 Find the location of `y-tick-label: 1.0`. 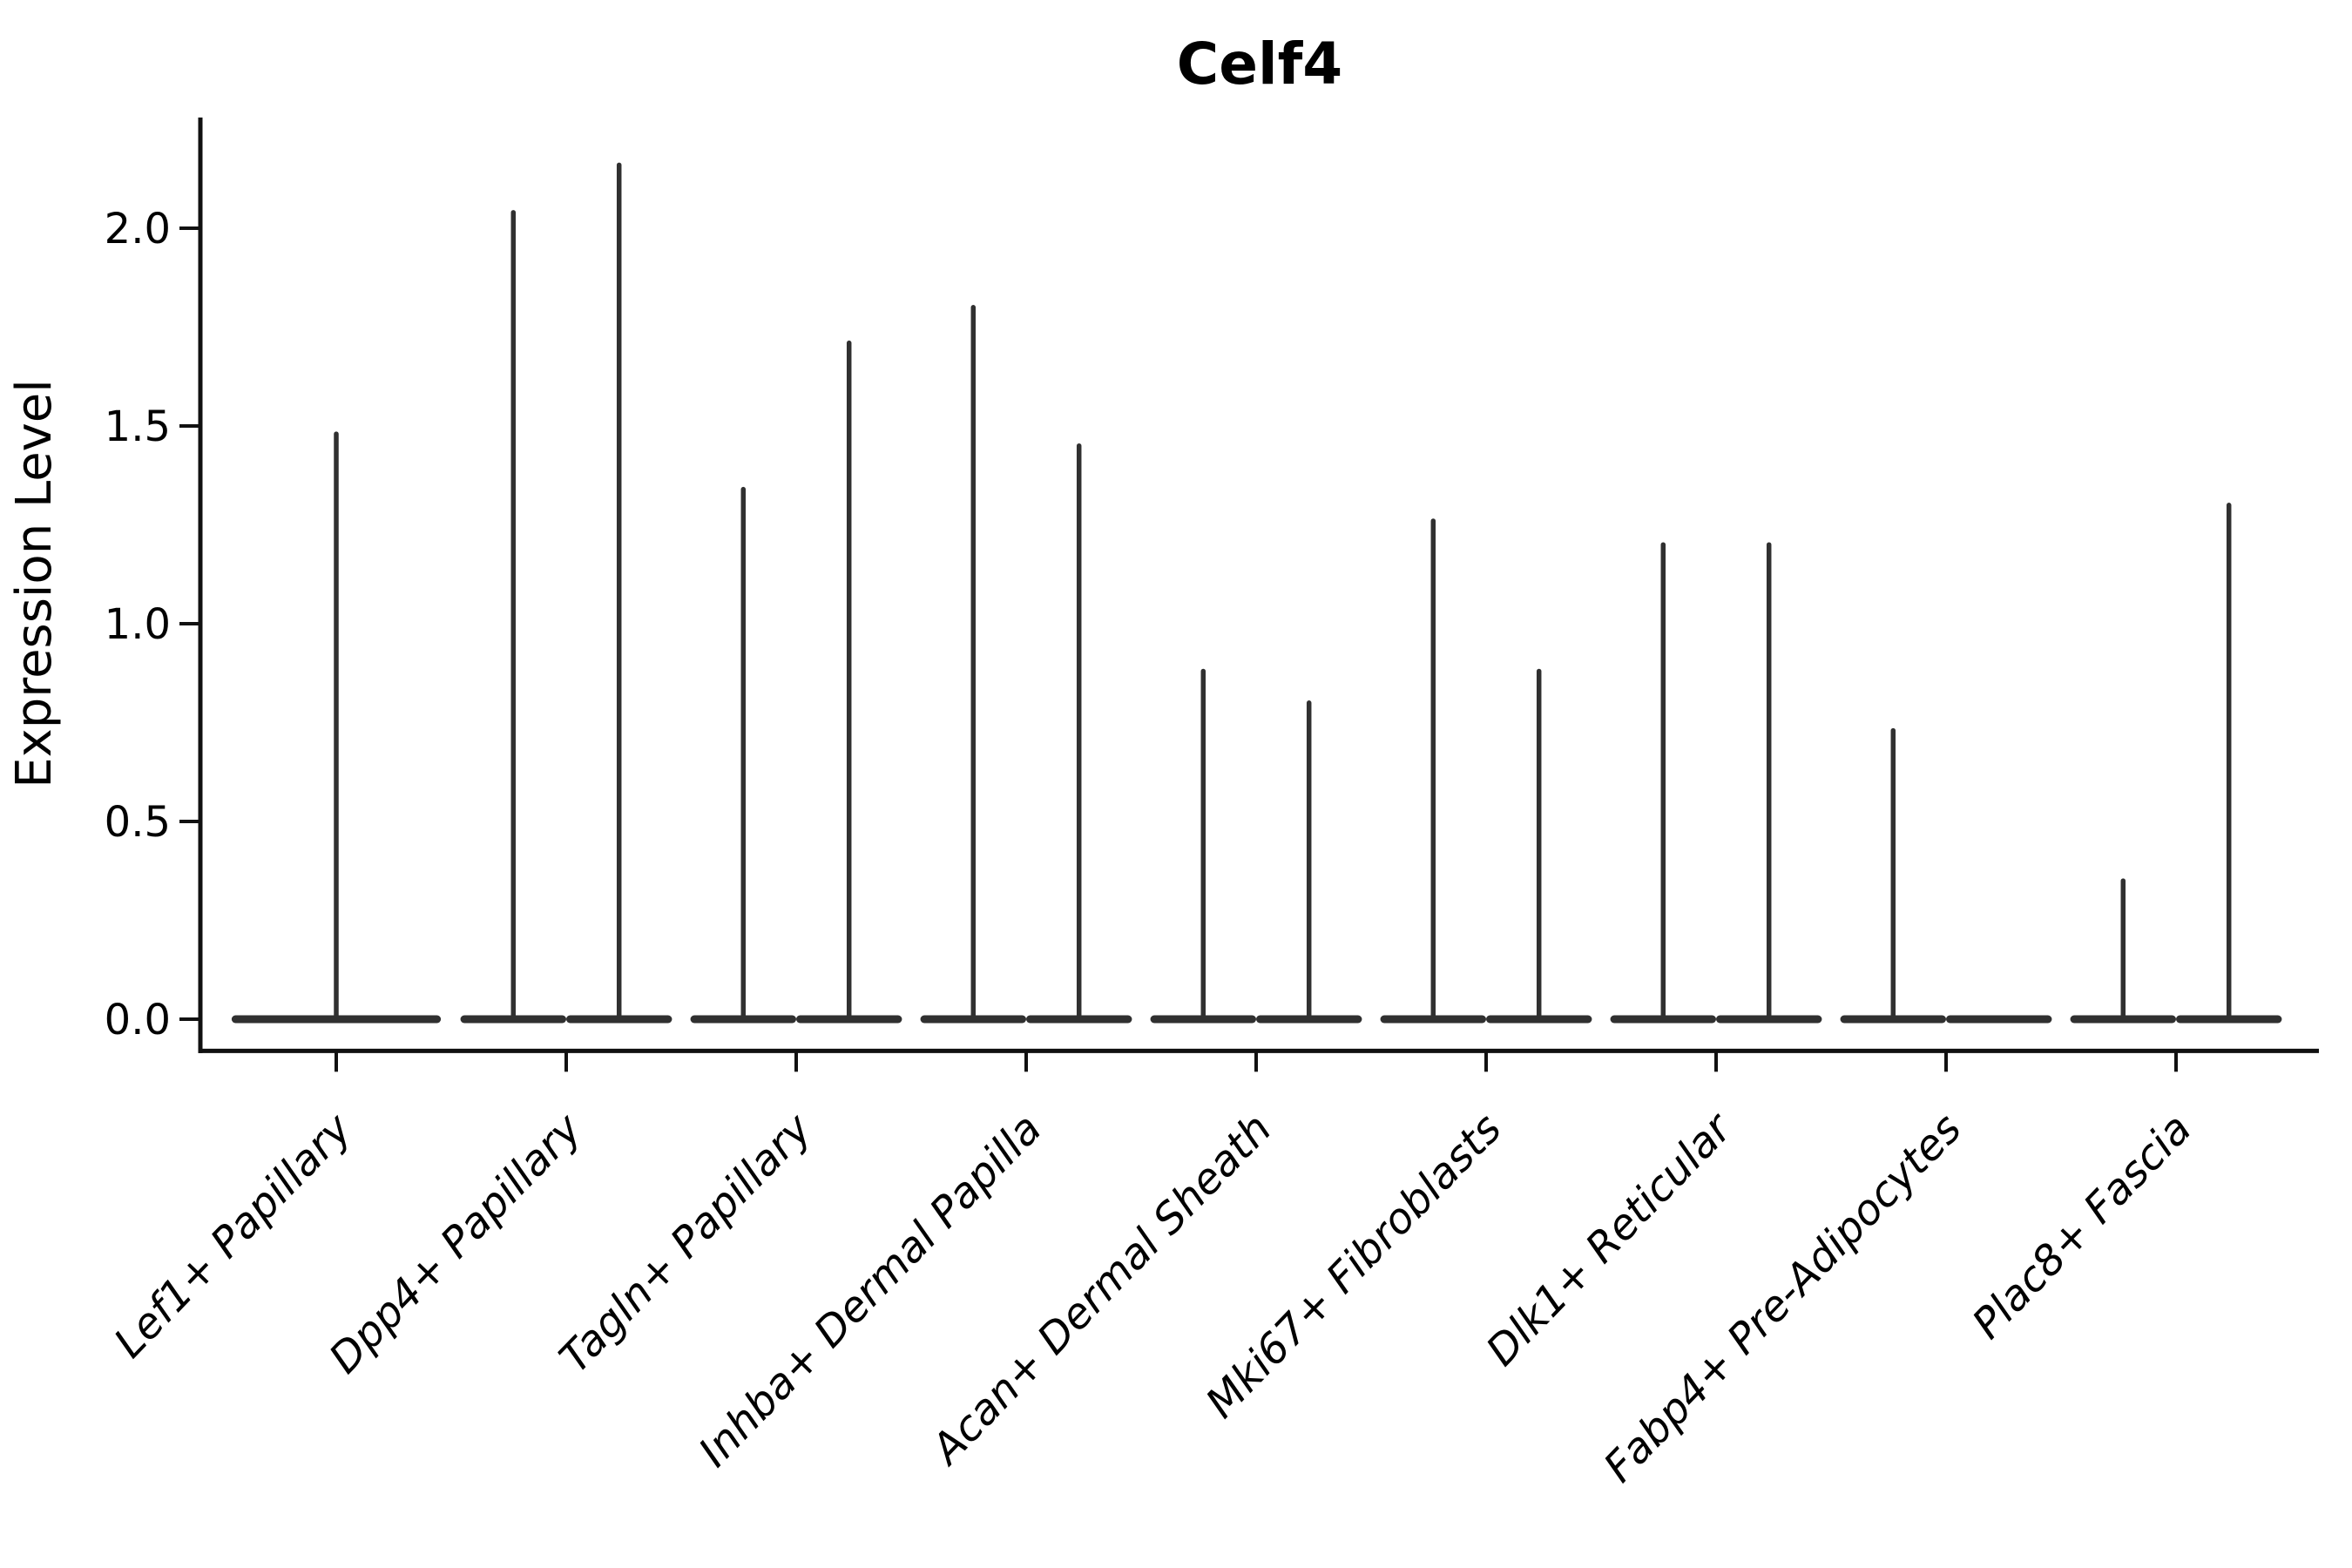

y-tick-label: 1.0 is located at coordinates (138, 624).